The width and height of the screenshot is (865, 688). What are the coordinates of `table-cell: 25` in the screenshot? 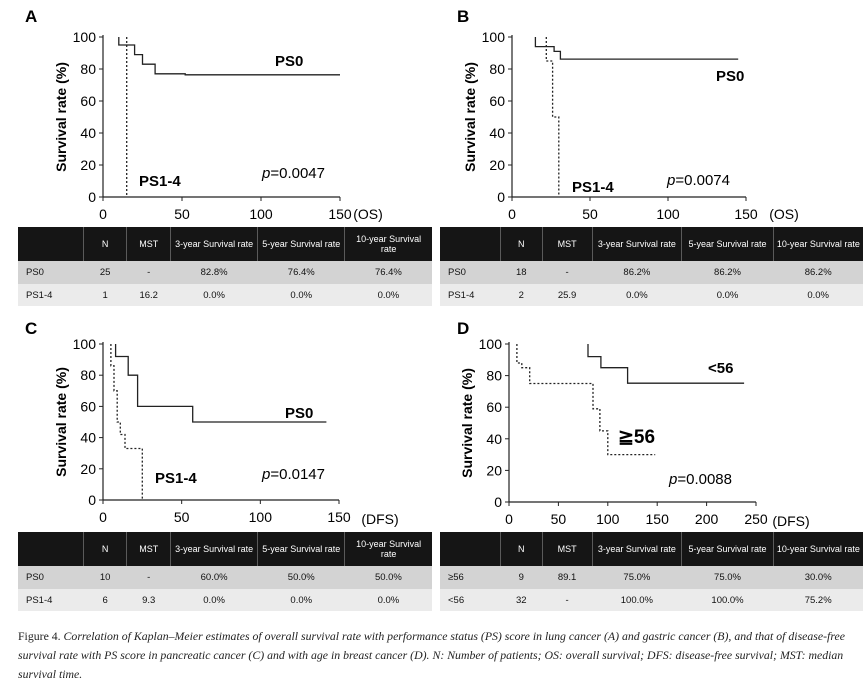 It's located at (105, 272).